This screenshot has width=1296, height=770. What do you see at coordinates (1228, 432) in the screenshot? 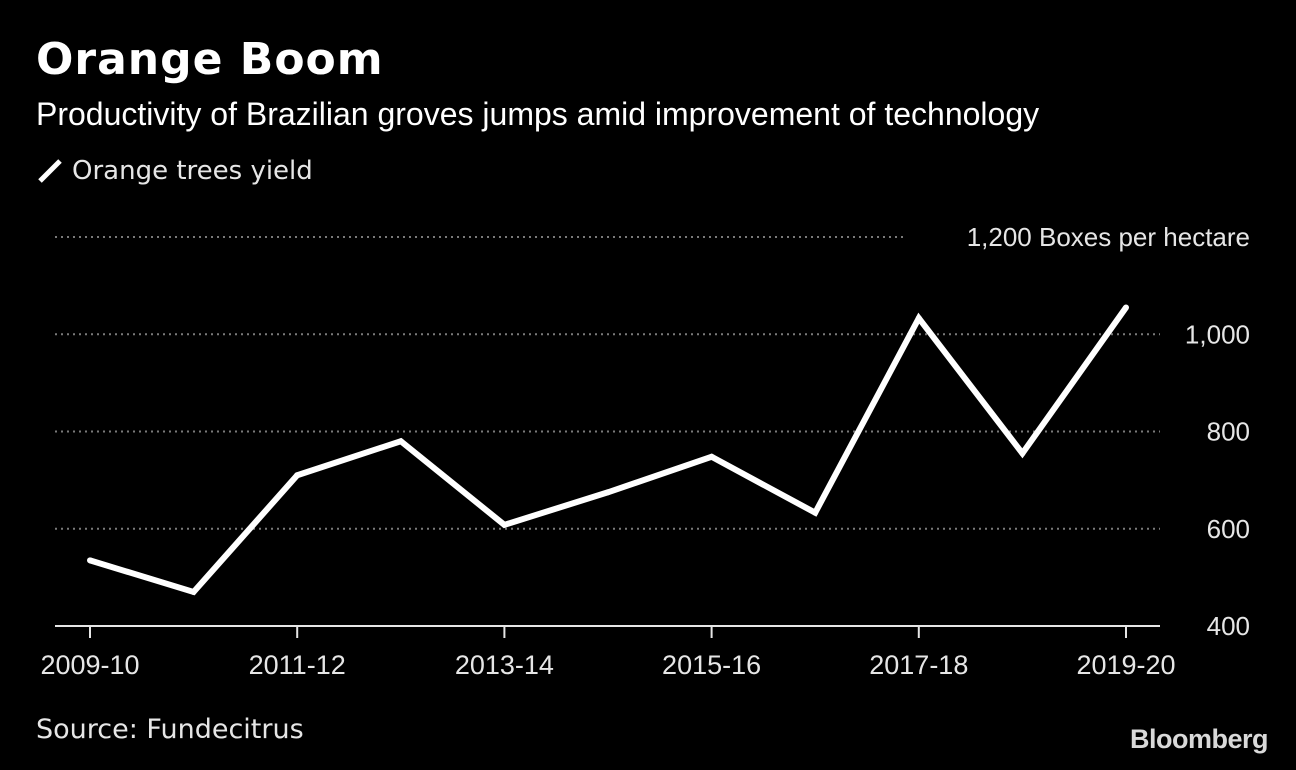
I see `y-tick-label: 800` at bounding box center [1228, 432].